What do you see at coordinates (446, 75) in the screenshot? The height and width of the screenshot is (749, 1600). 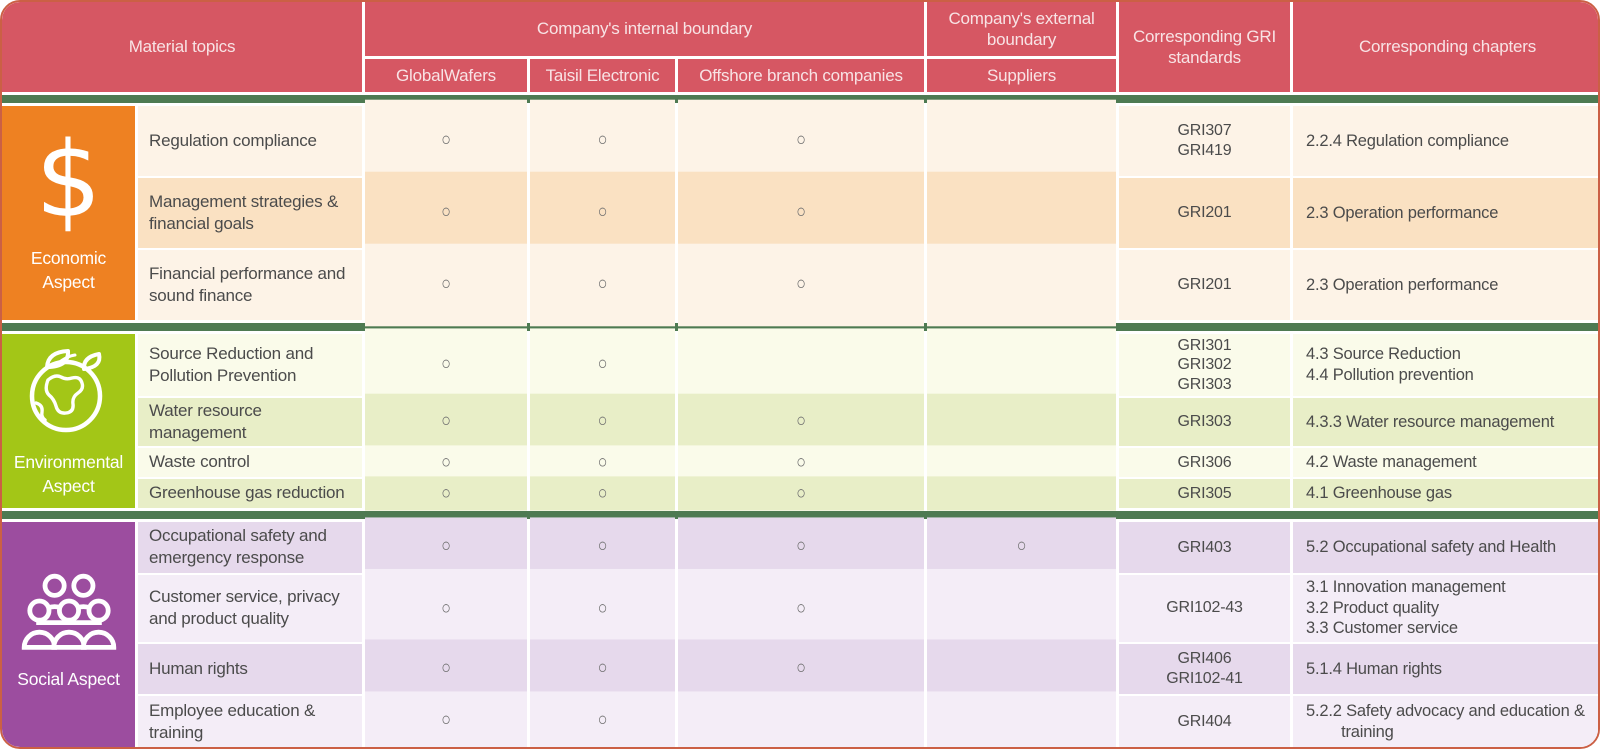 I see `header-globalwafers: GlobalWafers` at bounding box center [446, 75].